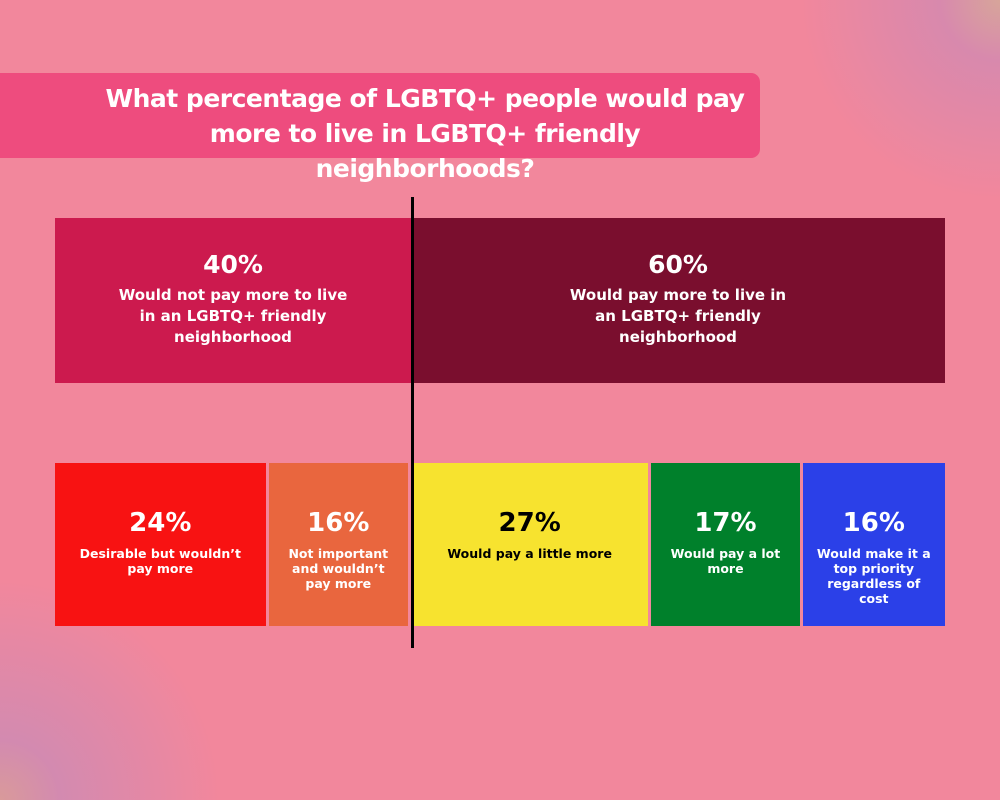 This screenshot has width=1000, height=800. What do you see at coordinates (725, 561) in the screenshot?
I see `segment-description: Would pay a lot more` at bounding box center [725, 561].